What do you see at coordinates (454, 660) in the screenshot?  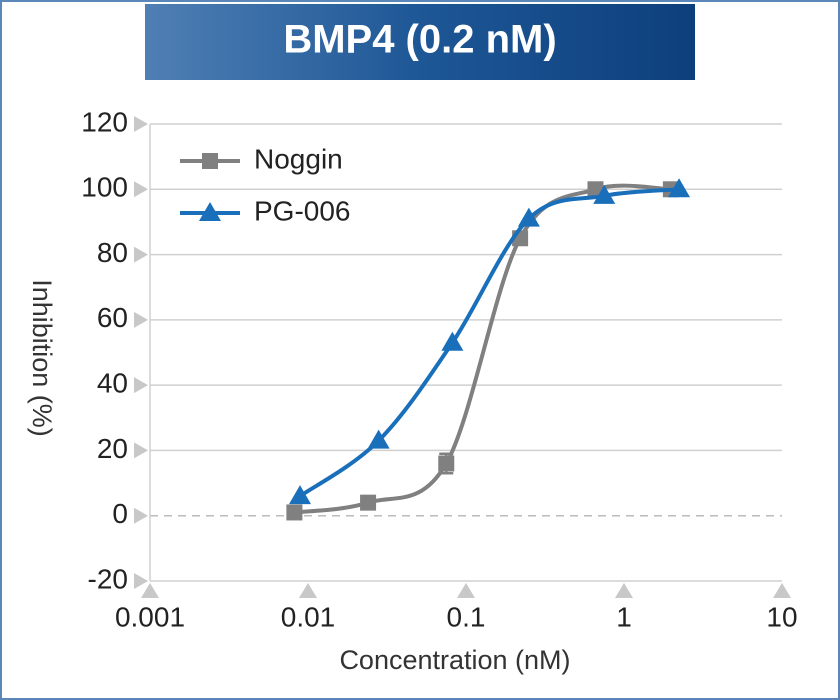 I see `x-axis-title: Concentration (nM)` at bounding box center [454, 660].